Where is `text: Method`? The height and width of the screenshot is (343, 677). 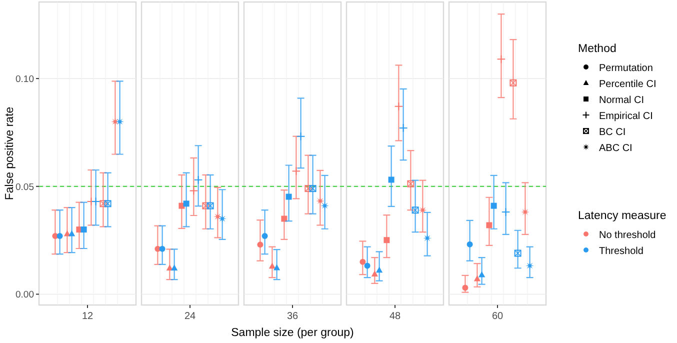
text: Method is located at coordinates (597, 49).